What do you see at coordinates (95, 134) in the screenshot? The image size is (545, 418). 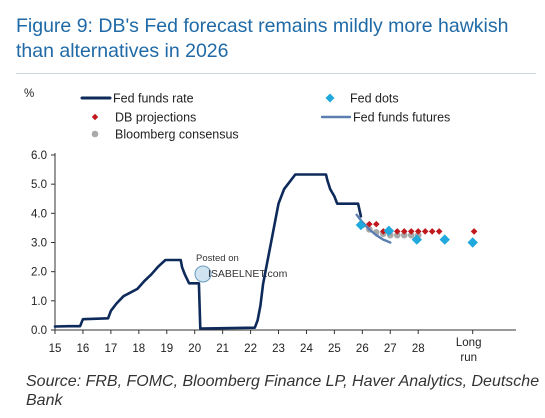 I see `legend-bloomberg-consensus-swatch` at bounding box center [95, 134].